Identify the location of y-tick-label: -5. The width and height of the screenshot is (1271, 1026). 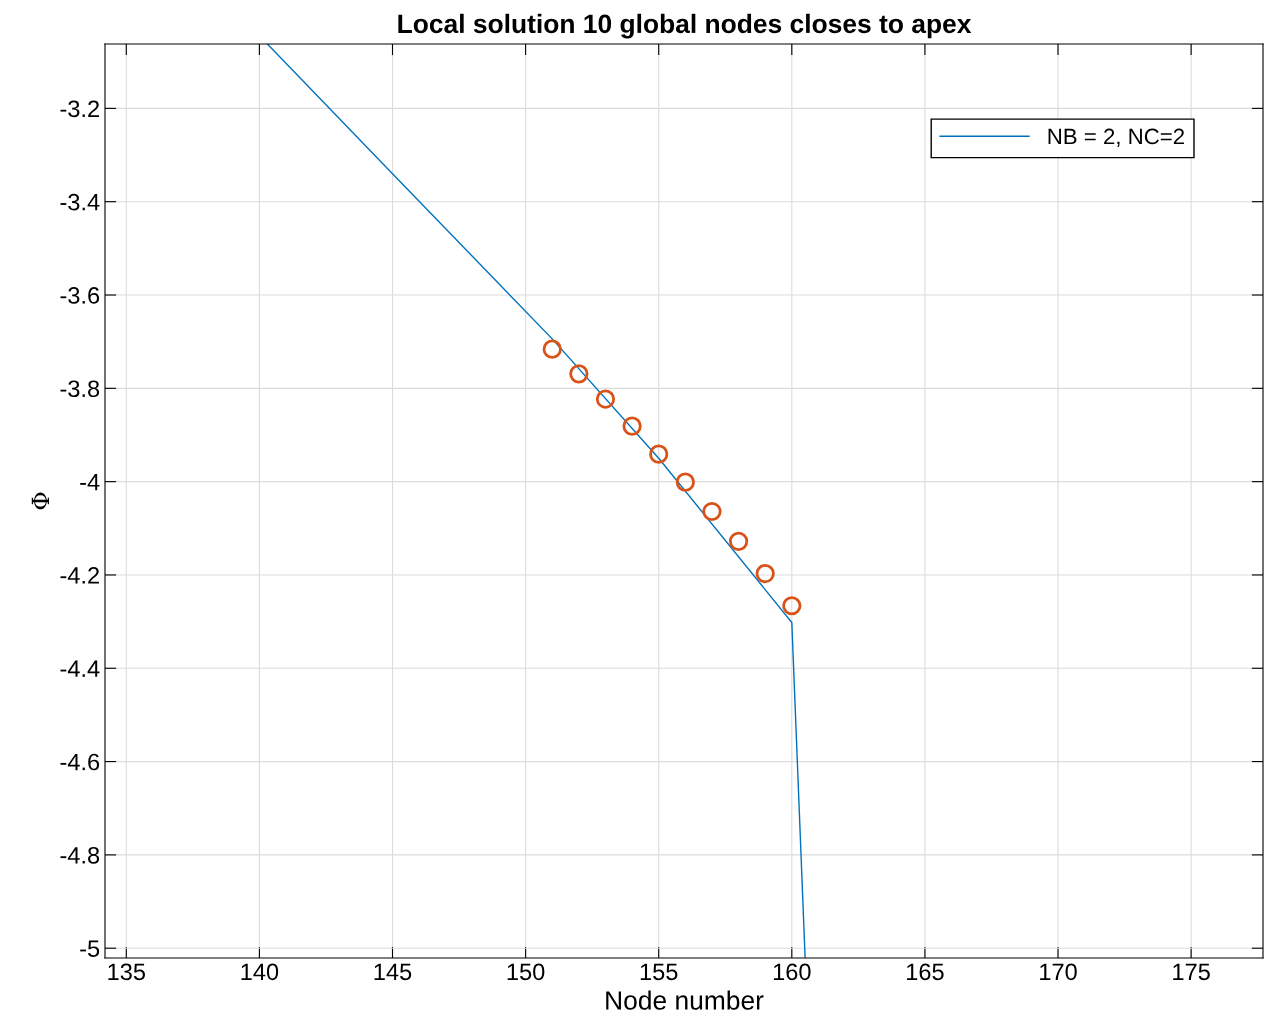
(90, 948).